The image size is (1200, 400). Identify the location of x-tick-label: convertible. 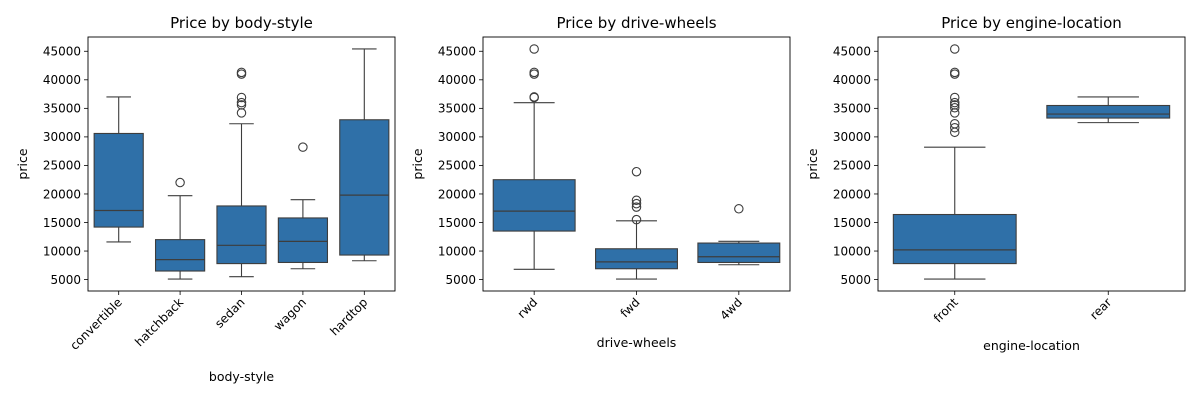
(96, 324).